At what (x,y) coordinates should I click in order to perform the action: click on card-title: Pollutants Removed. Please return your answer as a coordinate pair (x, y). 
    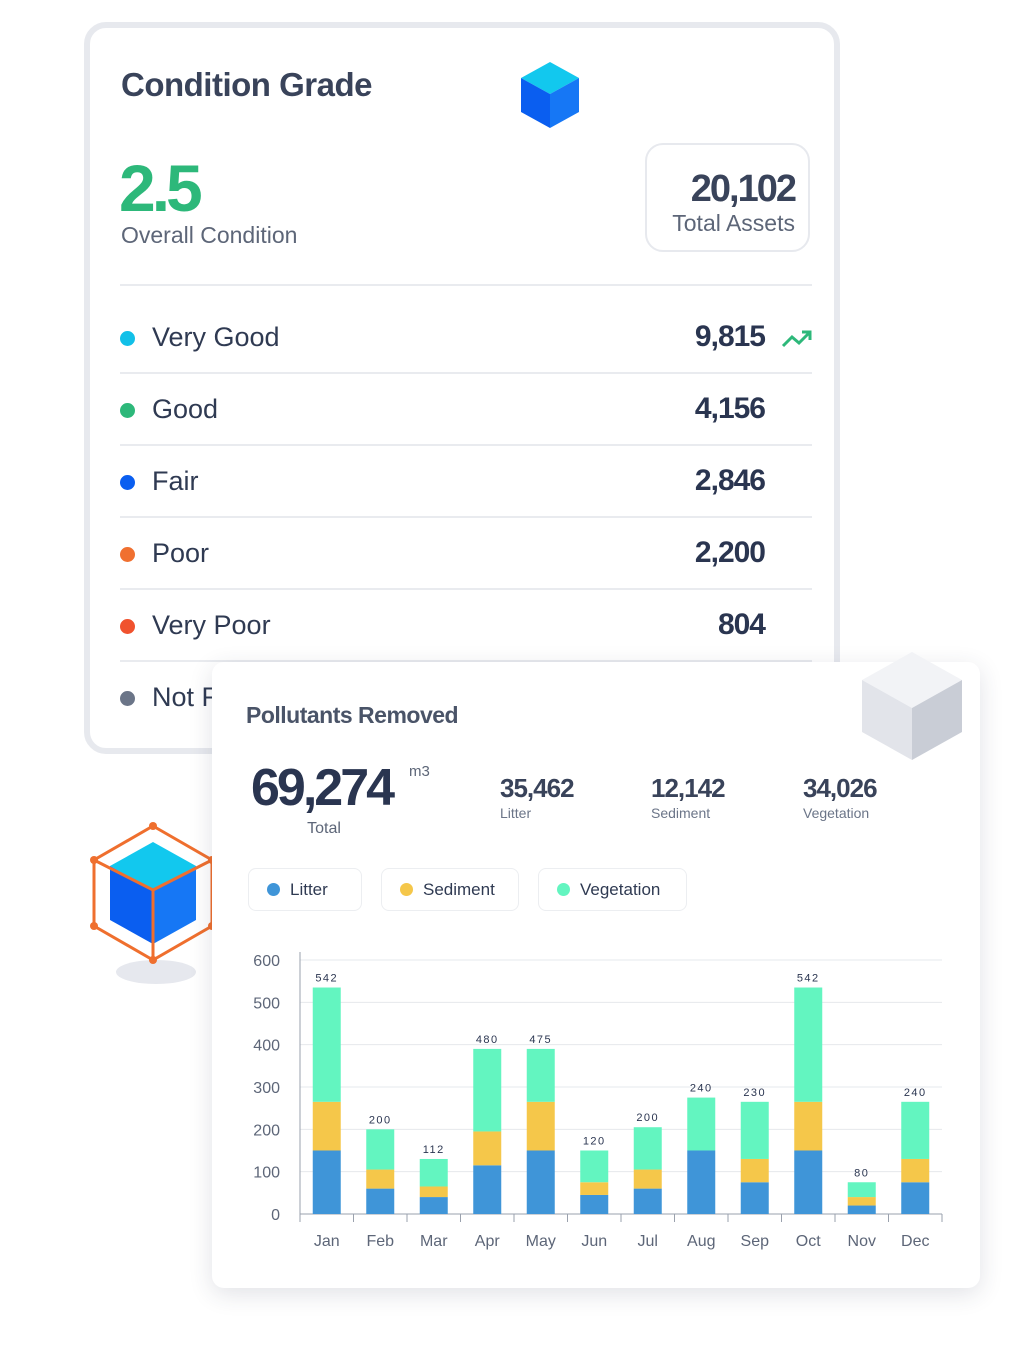
    Looking at the image, I should click on (352, 715).